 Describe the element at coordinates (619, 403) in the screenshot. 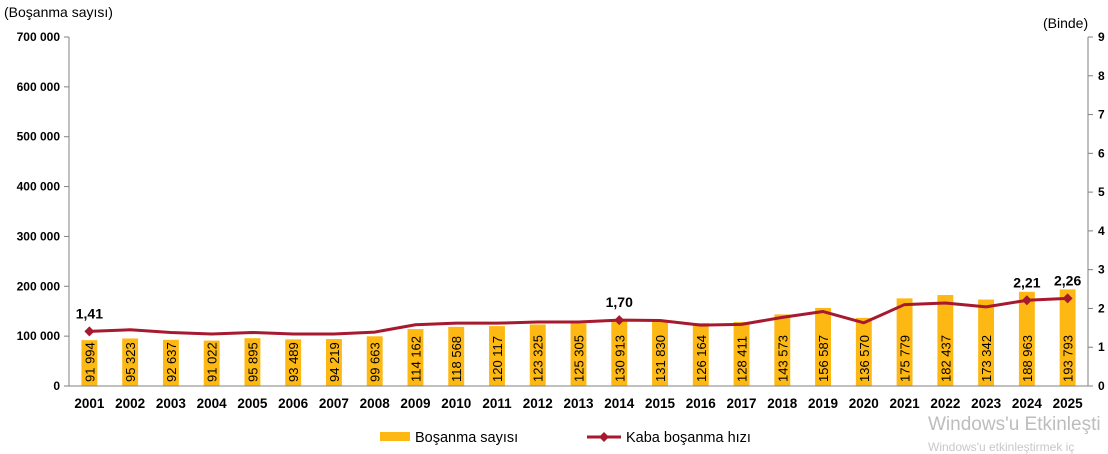

I see `x-tick-label: 2014` at that location.